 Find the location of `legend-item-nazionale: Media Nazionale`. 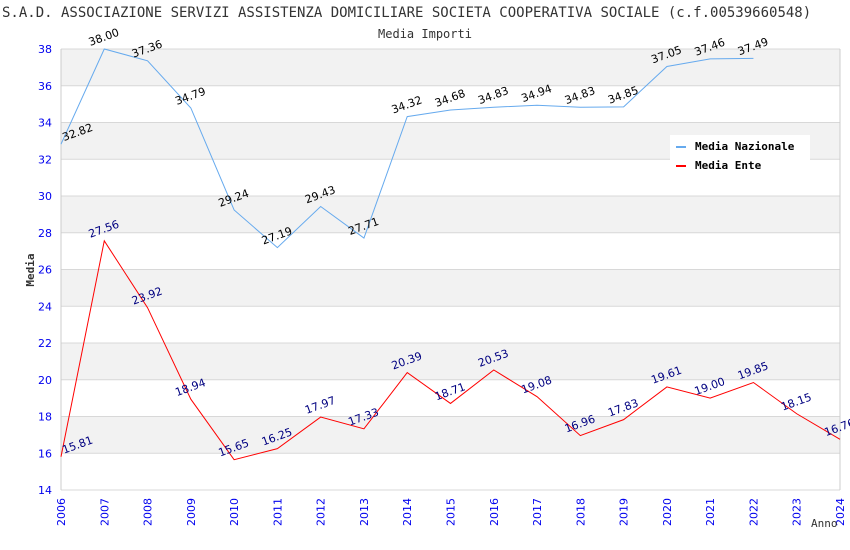

legend-item-nazionale: Media Nazionale is located at coordinates (735, 146).